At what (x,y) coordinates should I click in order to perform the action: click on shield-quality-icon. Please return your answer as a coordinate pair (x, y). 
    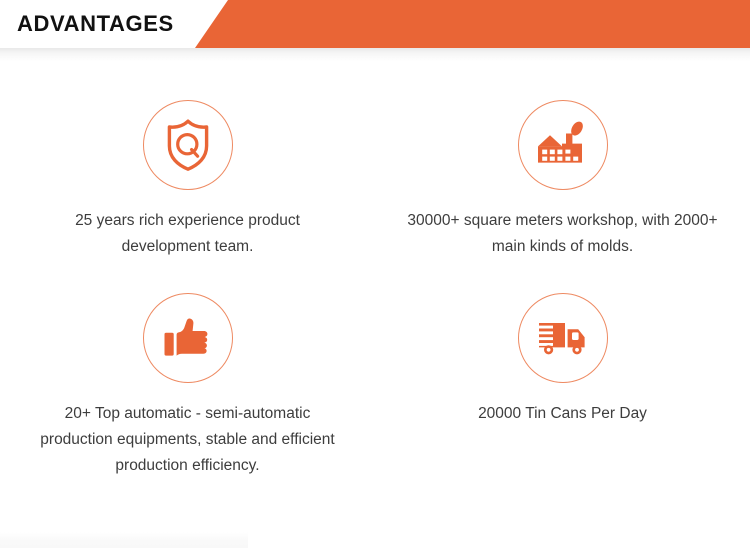
    Looking at the image, I should click on (187, 145).